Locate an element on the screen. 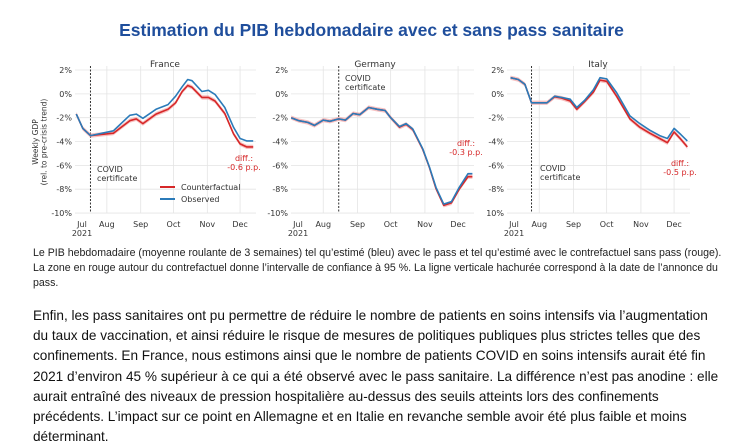  y-axis-label: Weekly GDP(rel. to pre-crisis trend) is located at coordinates (39, 142).